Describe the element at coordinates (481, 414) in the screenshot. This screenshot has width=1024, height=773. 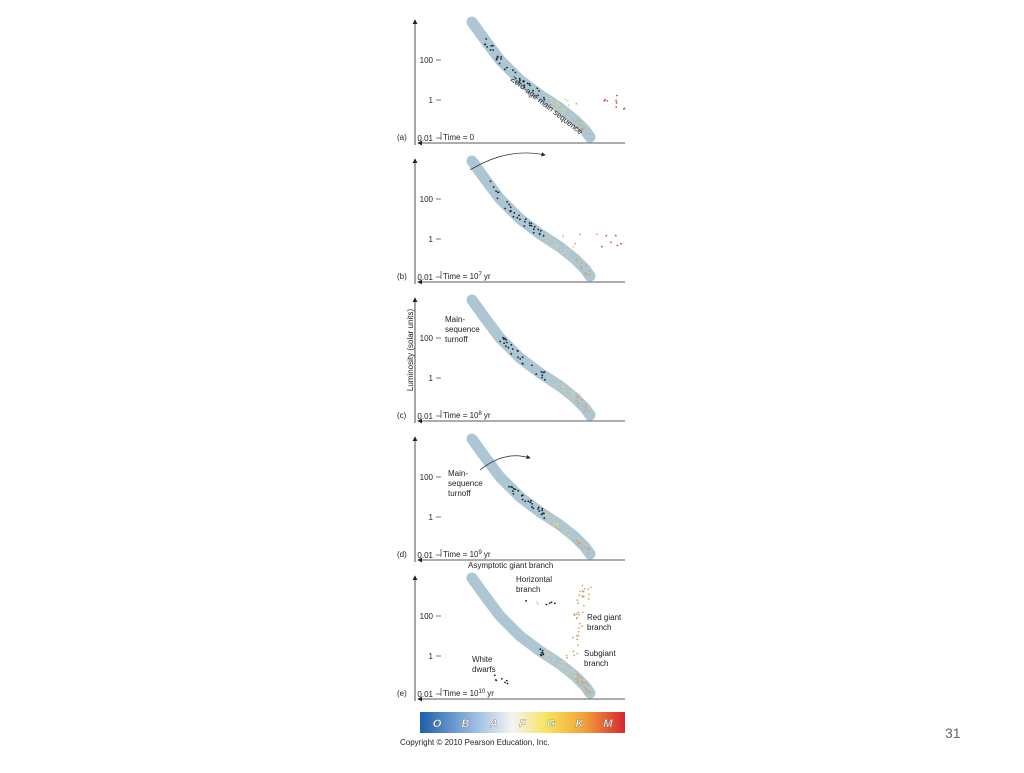
I see `exponent: 8` at that location.